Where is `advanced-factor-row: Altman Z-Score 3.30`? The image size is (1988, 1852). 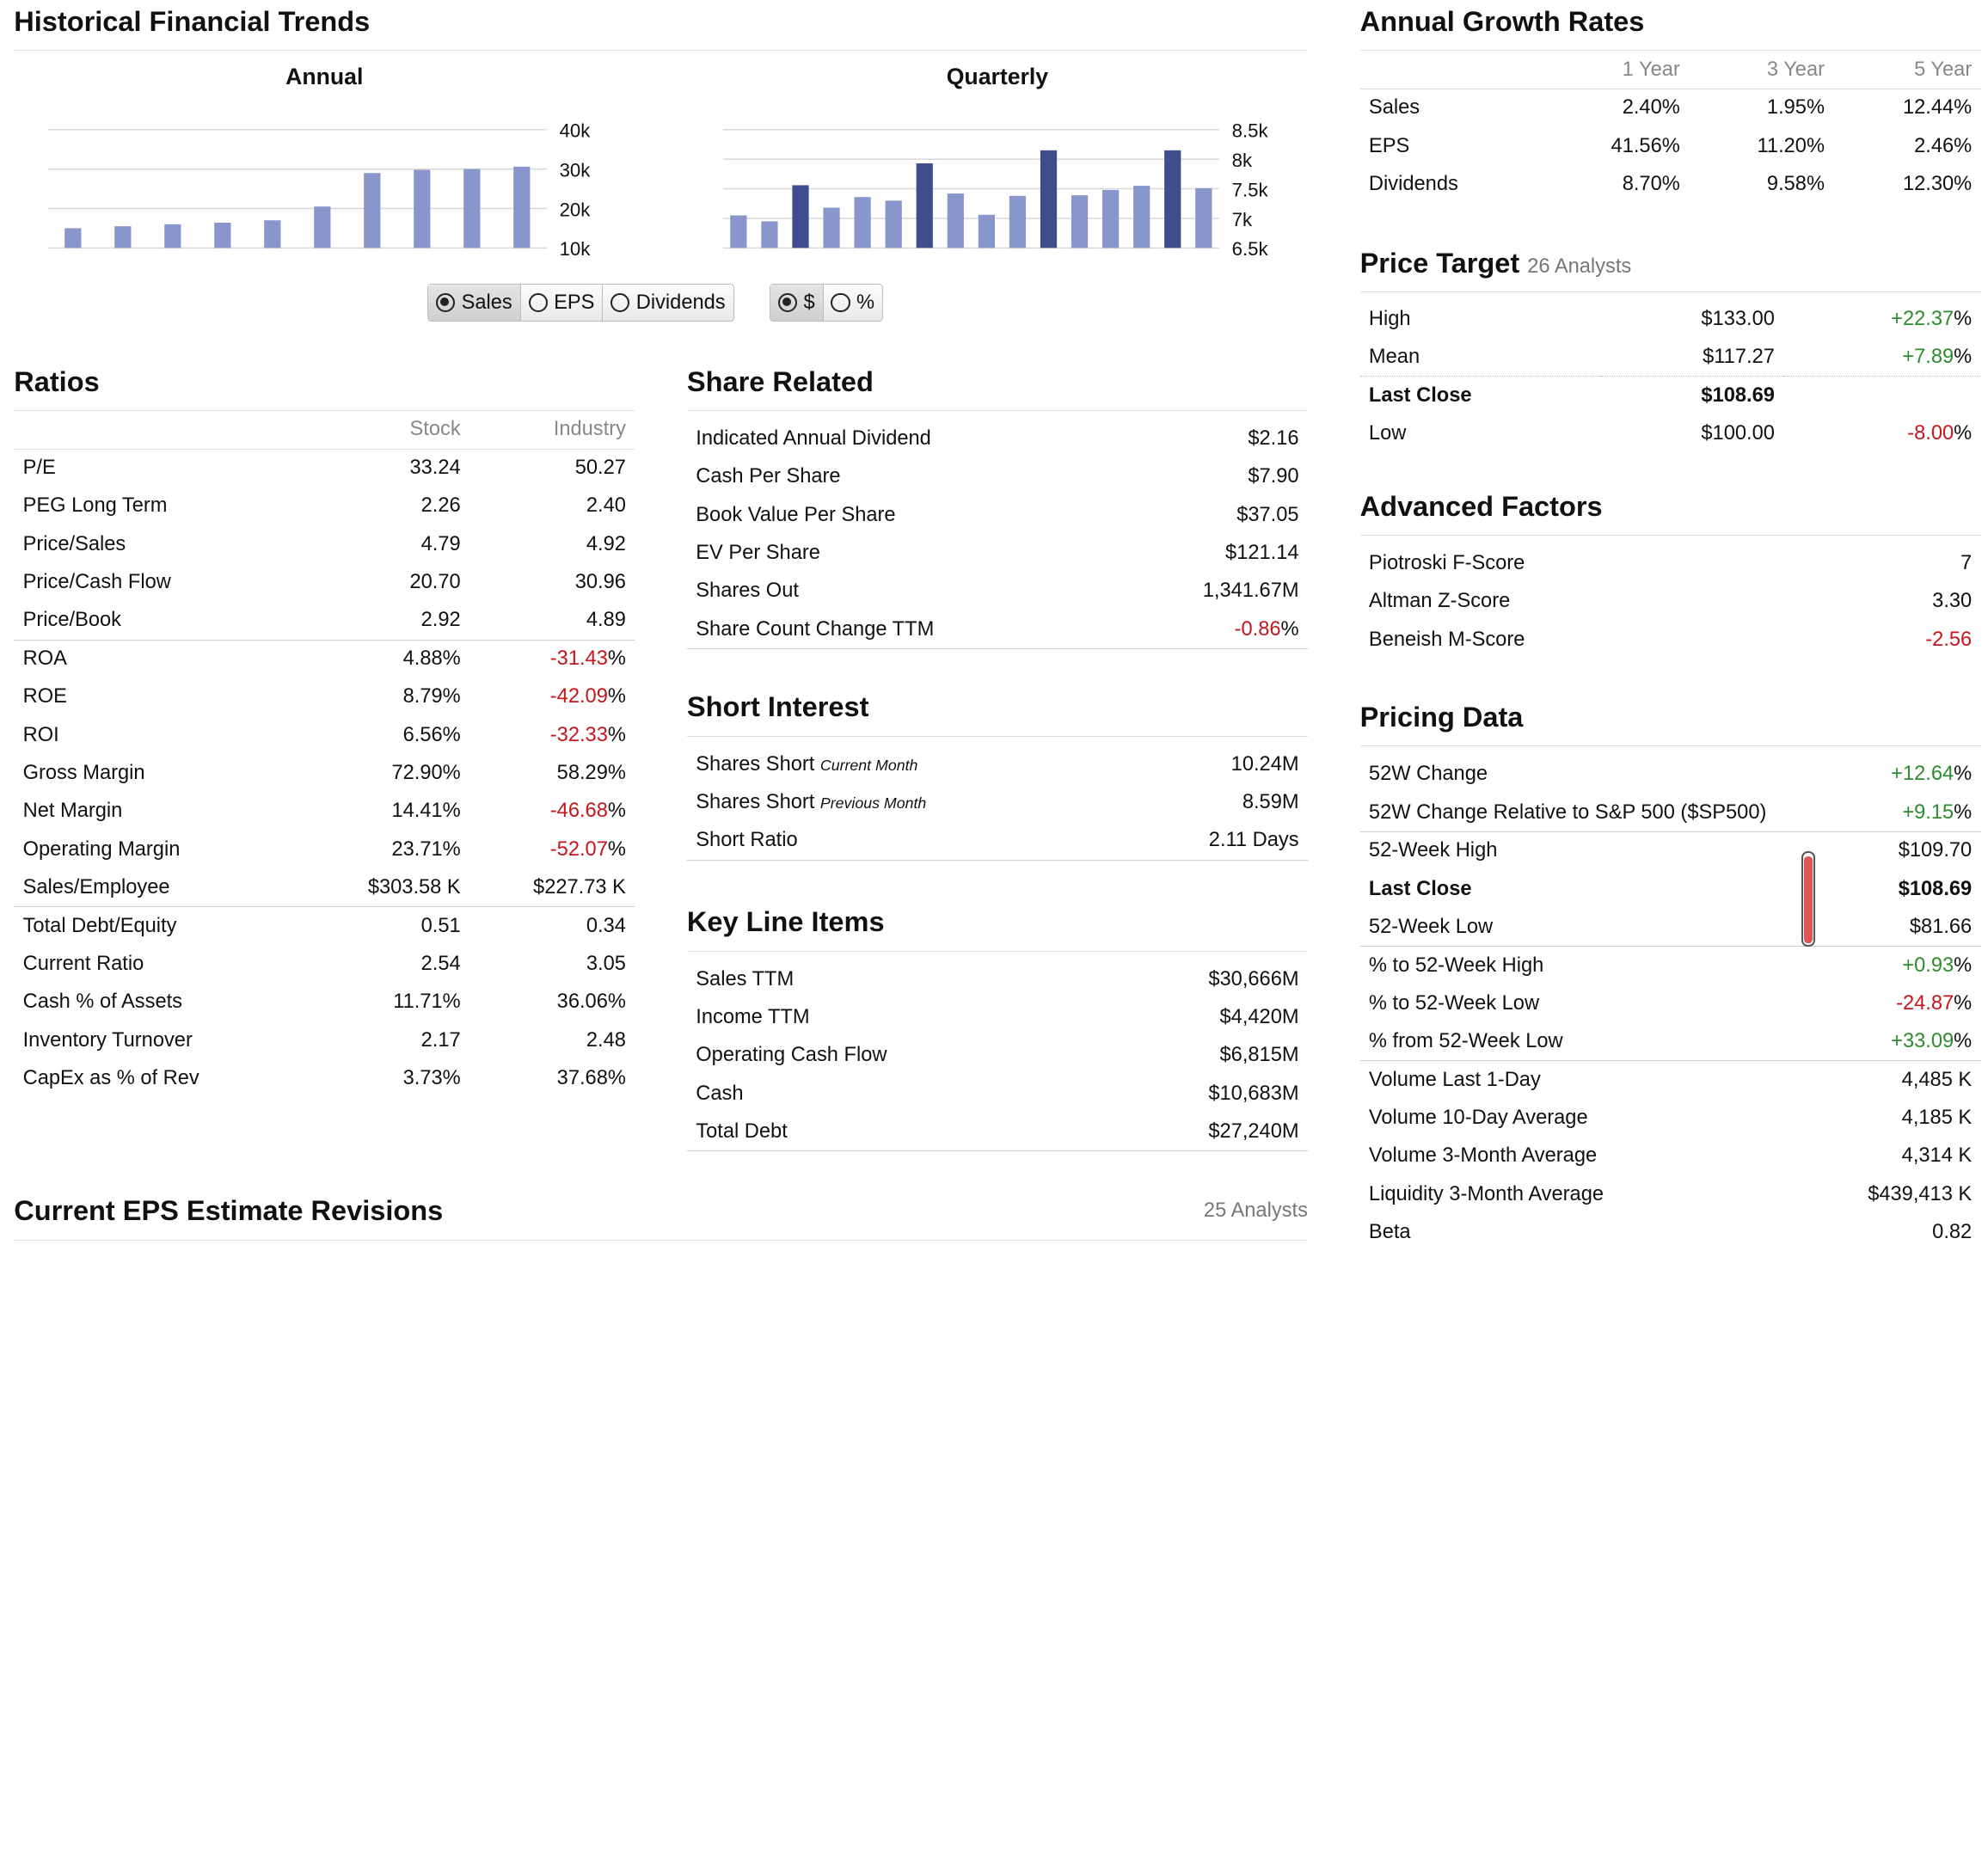
advanced-factor-row: Altman Z-Score 3.30 is located at coordinates (1671, 602).